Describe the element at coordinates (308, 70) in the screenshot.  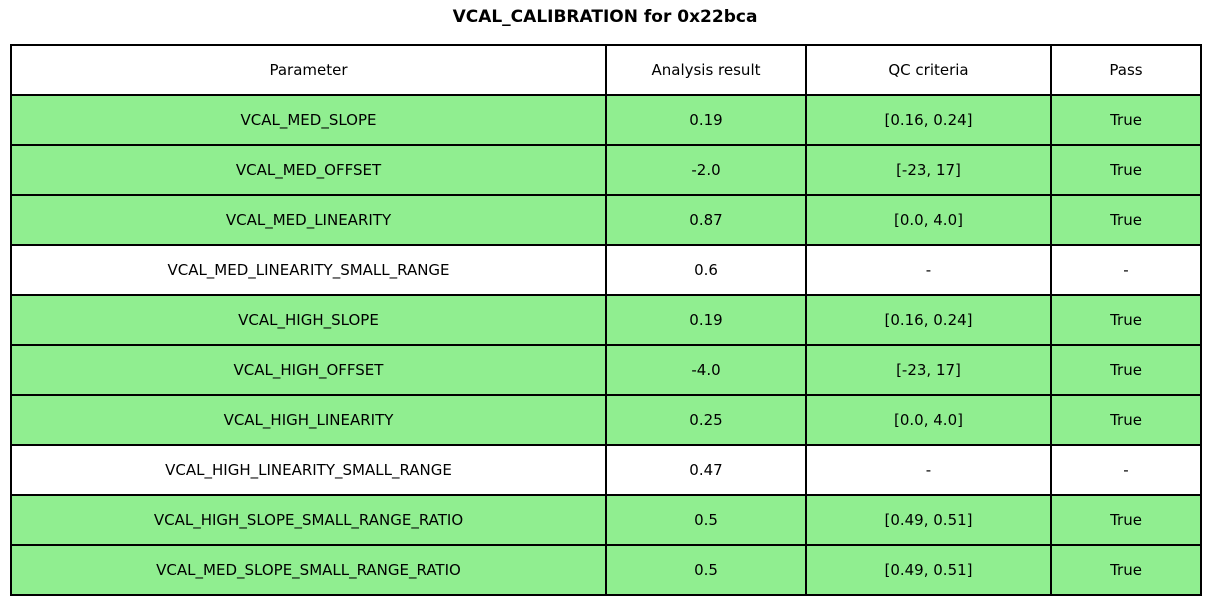
I see `column-header-parameter: Parameter` at that location.